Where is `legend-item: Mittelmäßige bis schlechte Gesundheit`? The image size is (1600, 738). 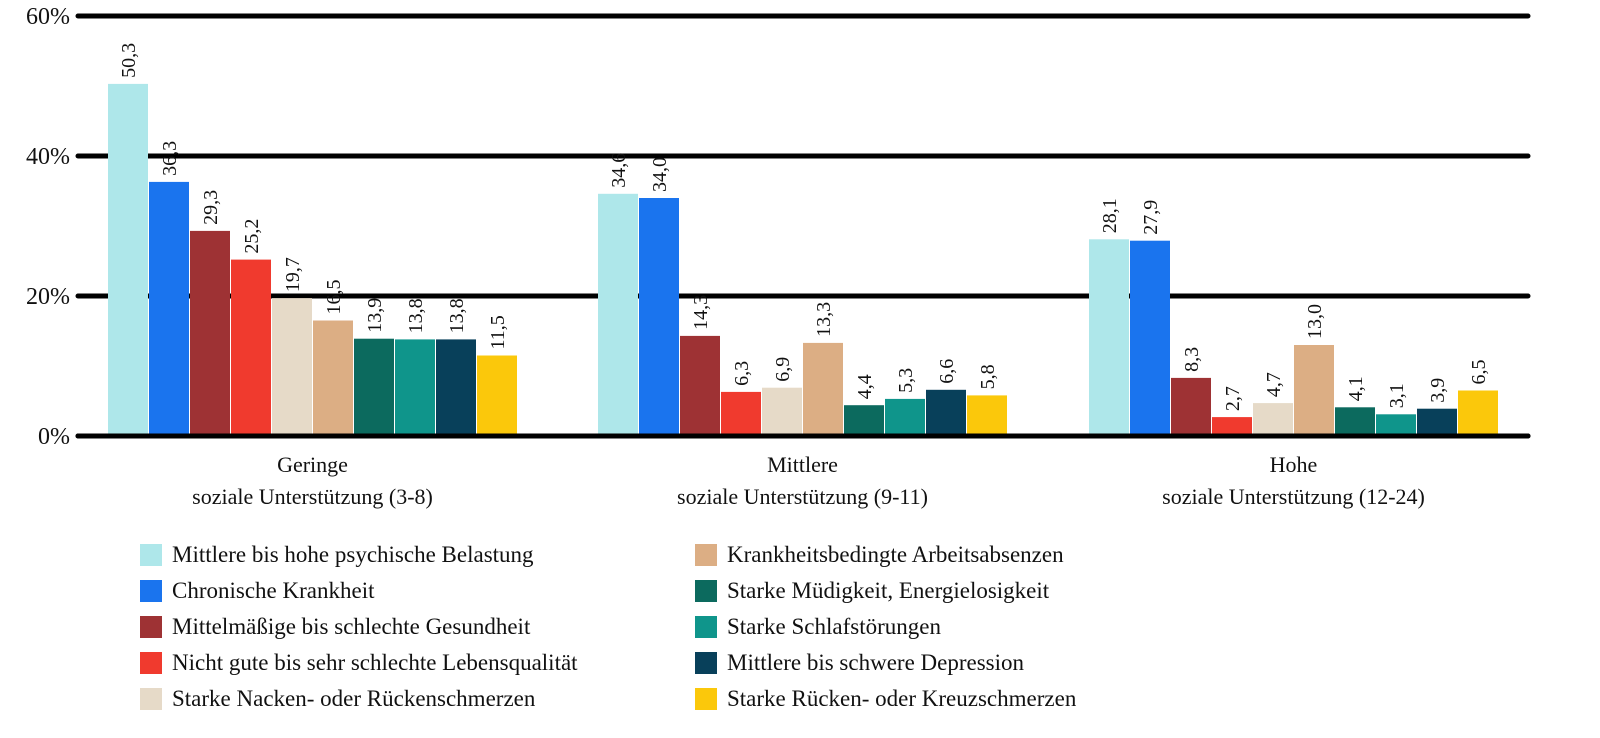 legend-item: Mittelmäßige bis schlechte Gesundheit is located at coordinates (417, 627).